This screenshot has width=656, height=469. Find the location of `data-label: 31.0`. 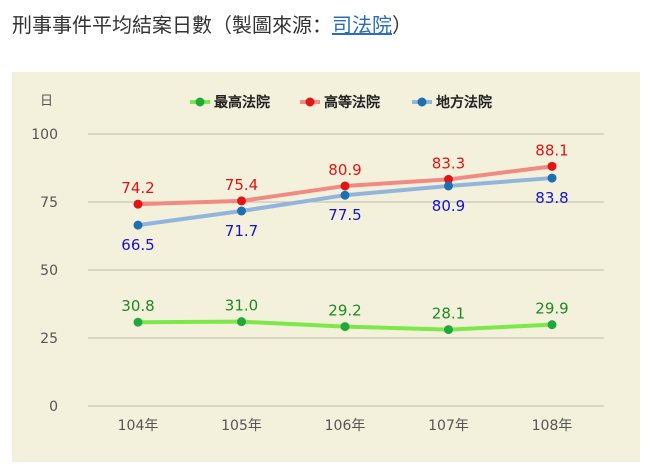

data-label: 31.0 is located at coordinates (241, 306).